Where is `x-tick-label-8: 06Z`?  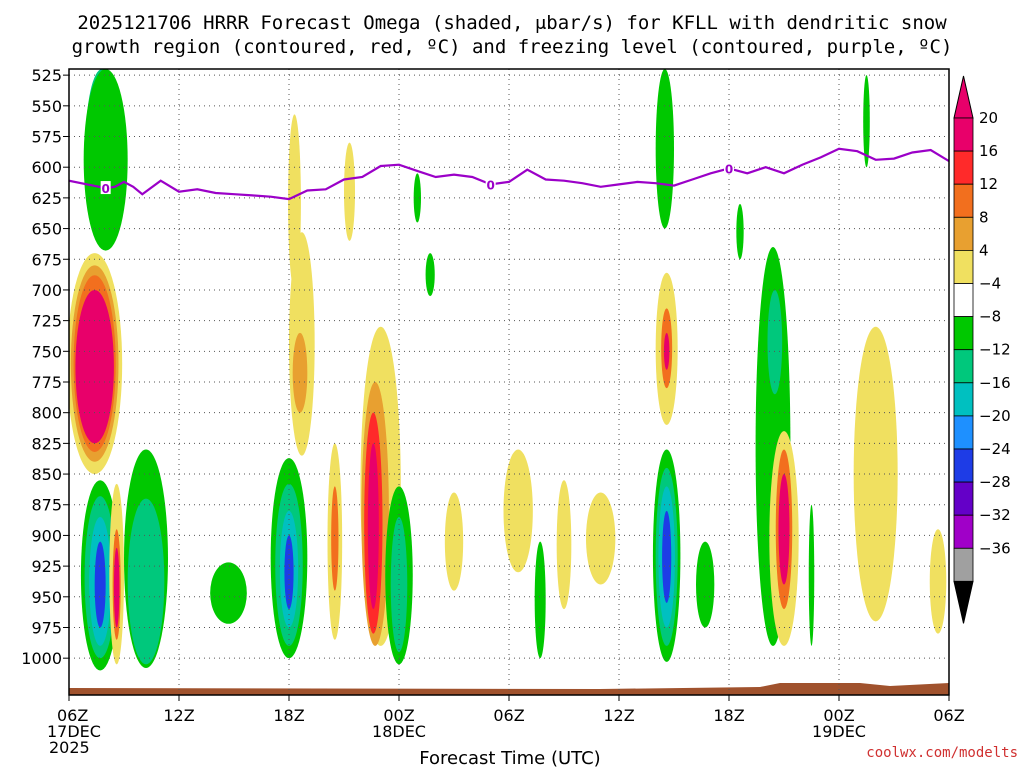 x-tick-label-8: 06Z is located at coordinates (948, 715).